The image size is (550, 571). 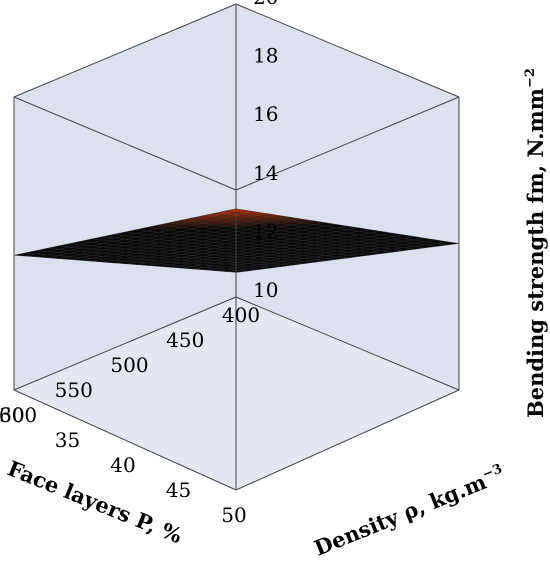 I want to click on y-axis-title-exponent: −3, so click(x=492, y=471).